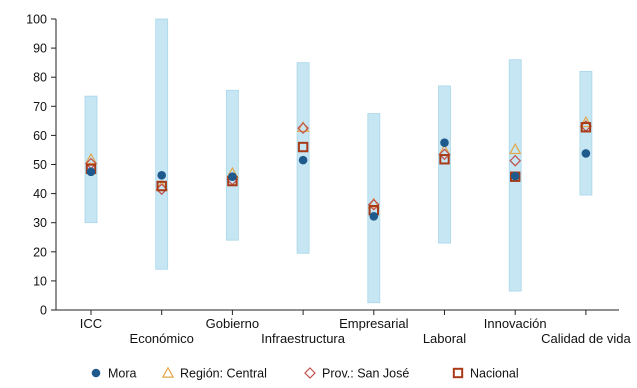 Image resolution: width=637 pixels, height=388 pixels. What do you see at coordinates (223, 374) in the screenshot?
I see `legend-label: Región: Central` at bounding box center [223, 374].